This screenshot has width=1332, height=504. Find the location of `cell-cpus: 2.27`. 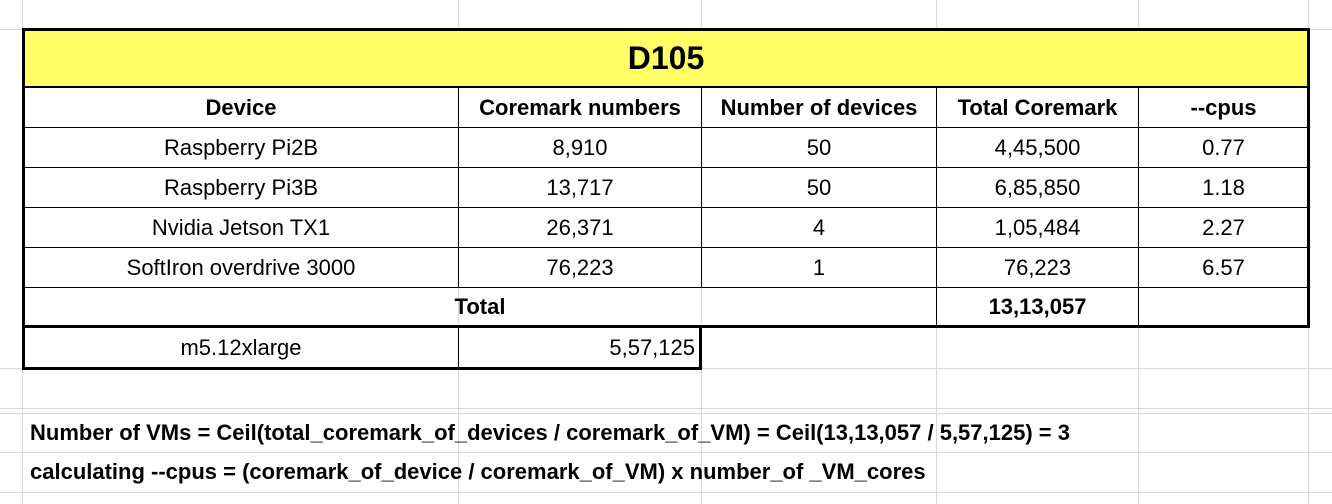

cell-cpus: 2.27 is located at coordinates (1223, 227).